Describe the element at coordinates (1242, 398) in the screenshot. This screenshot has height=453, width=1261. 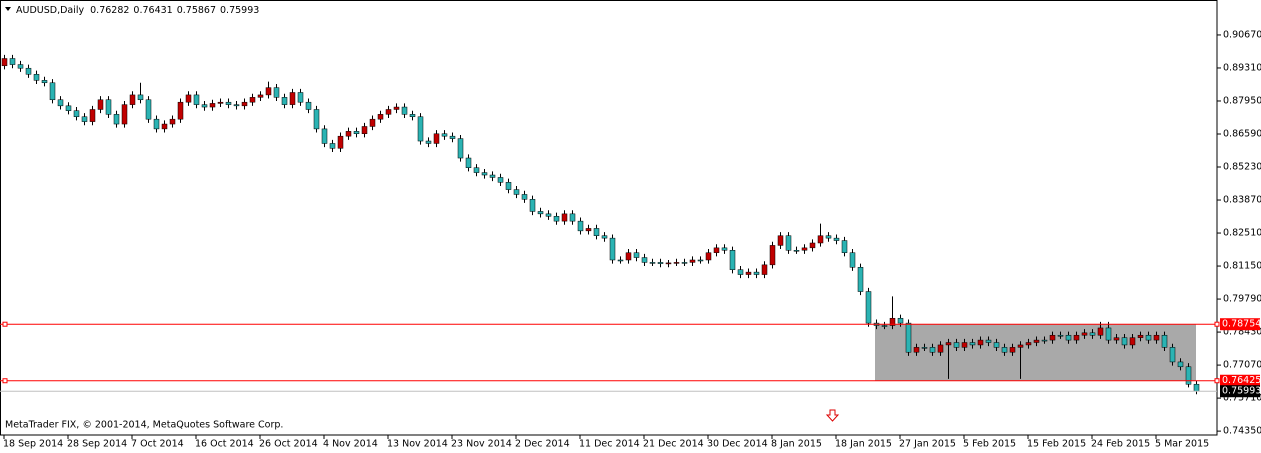
I see `y-tick-label: 0.75710` at that location.